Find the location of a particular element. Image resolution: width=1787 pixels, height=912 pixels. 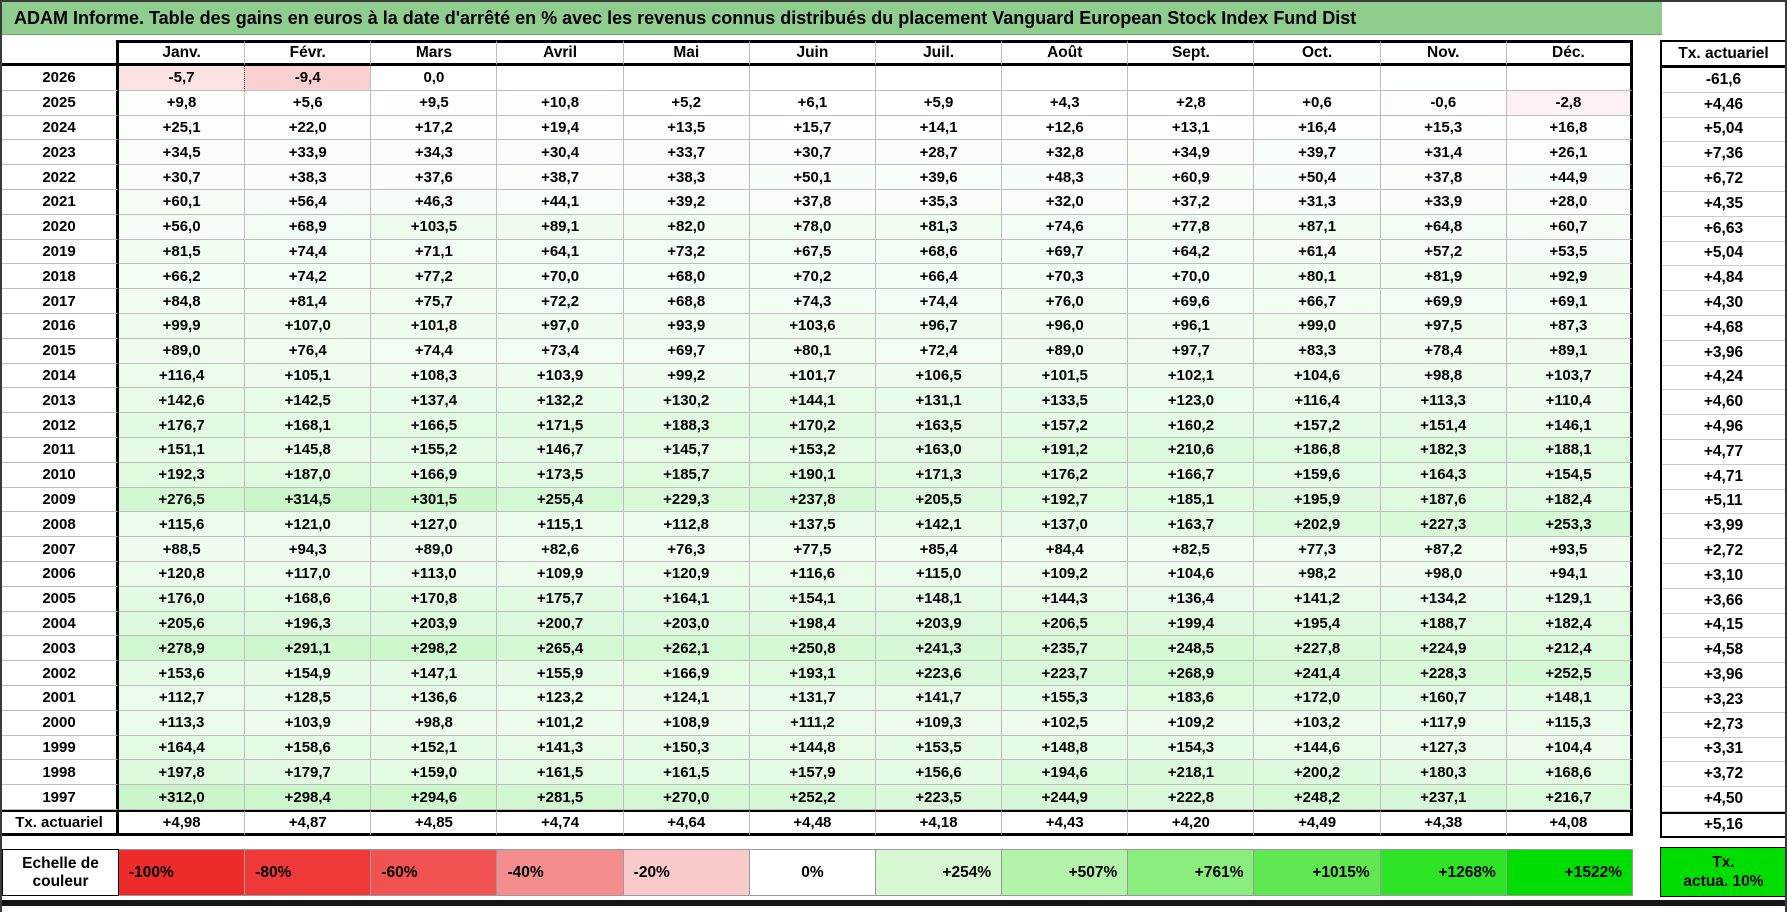

gain-cell: +74,6 is located at coordinates (1065, 227).